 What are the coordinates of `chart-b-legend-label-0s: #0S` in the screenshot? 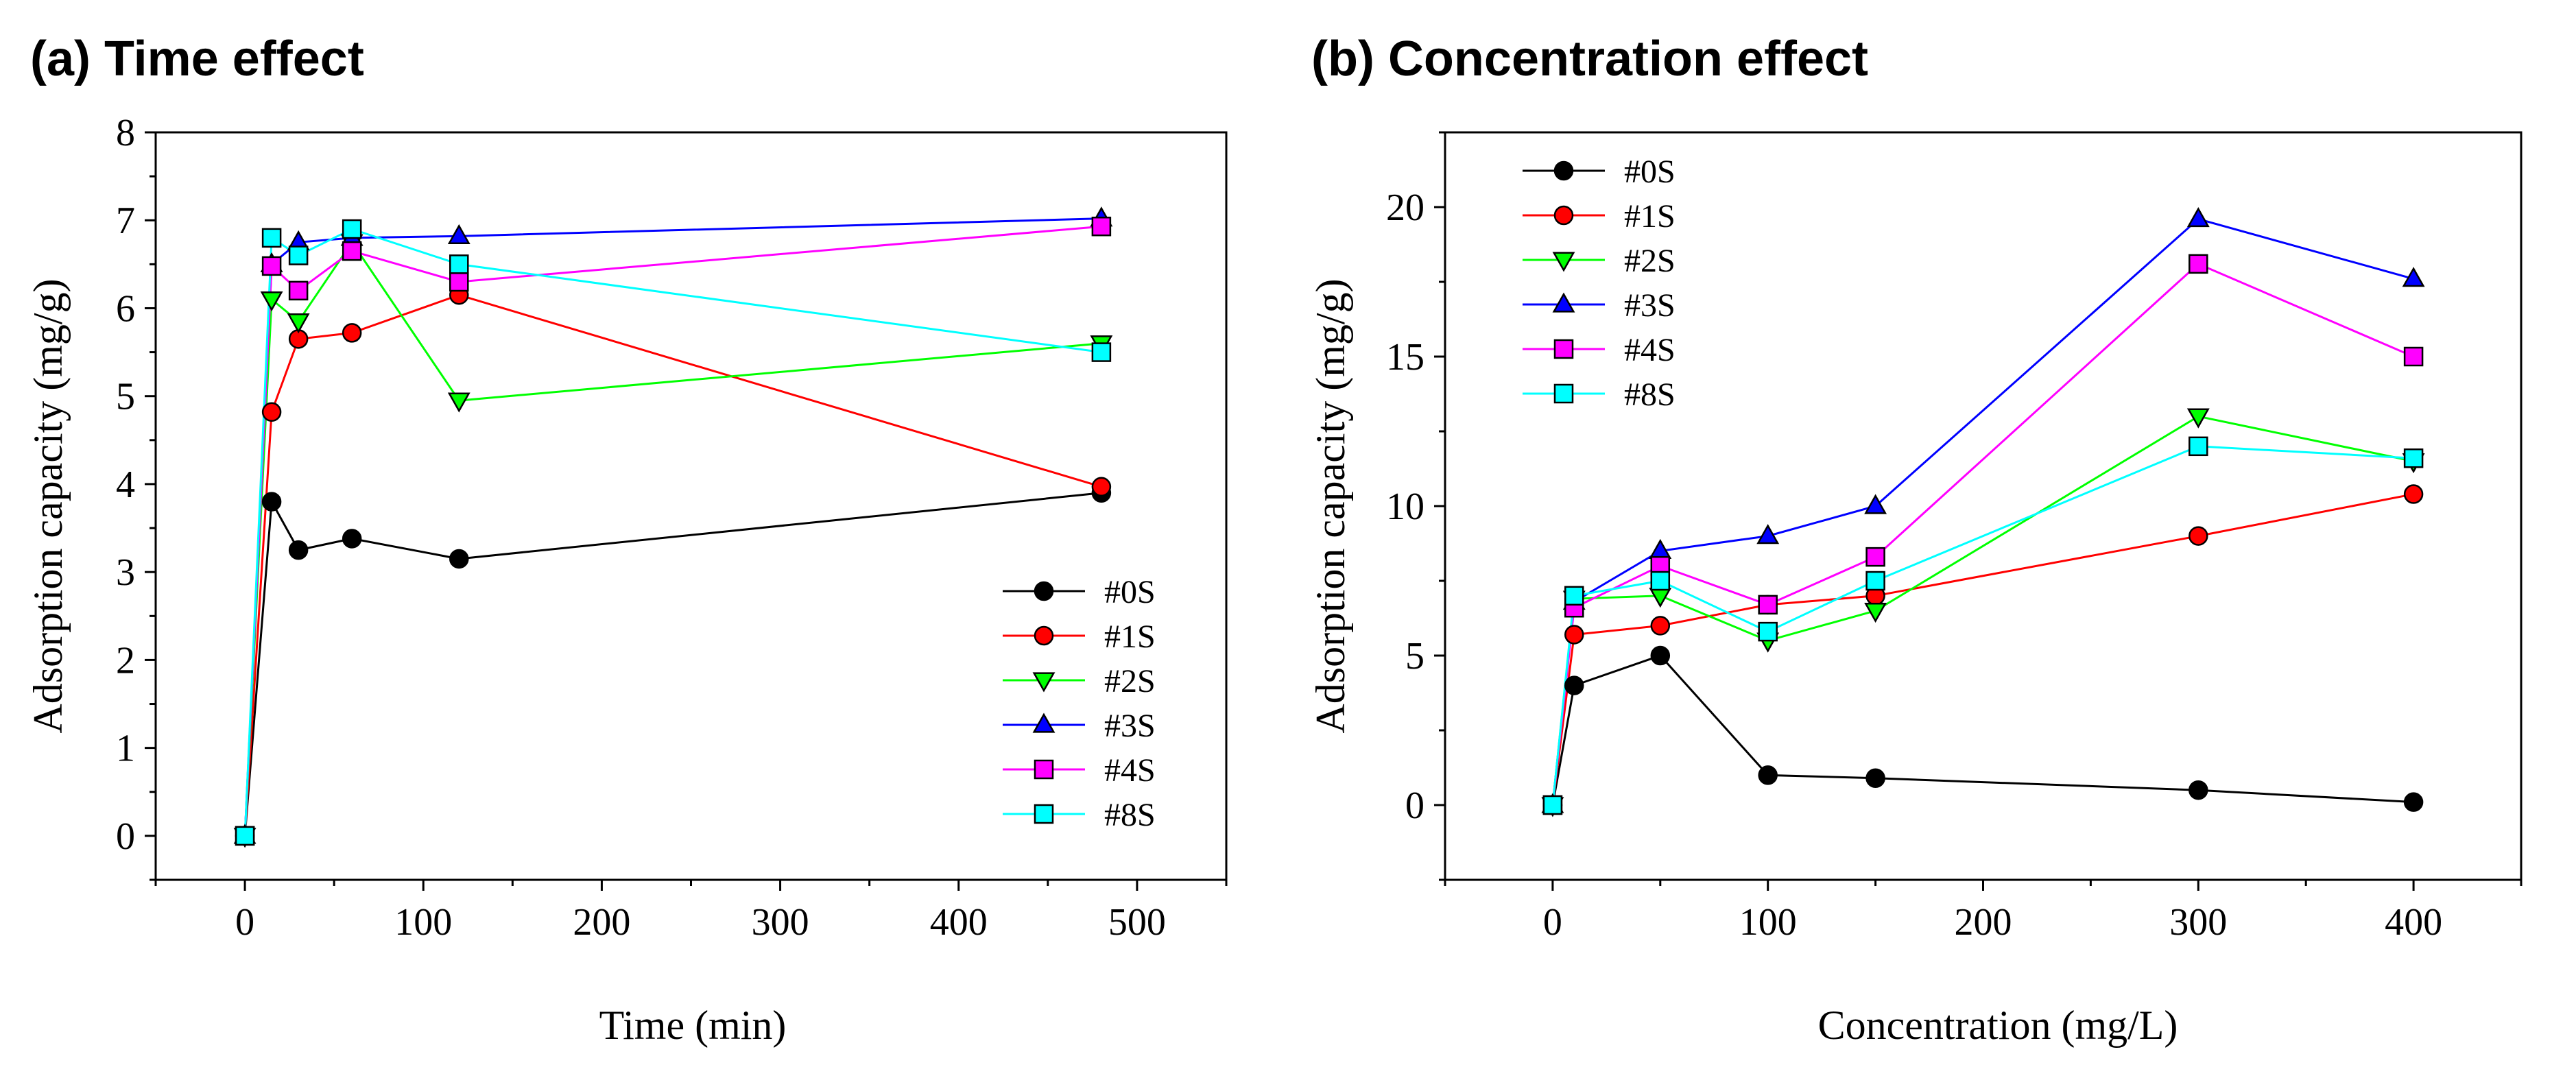 It's located at (1649, 172).